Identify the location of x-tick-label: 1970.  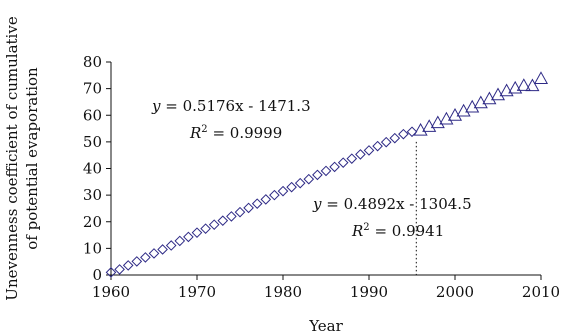
(197, 292).